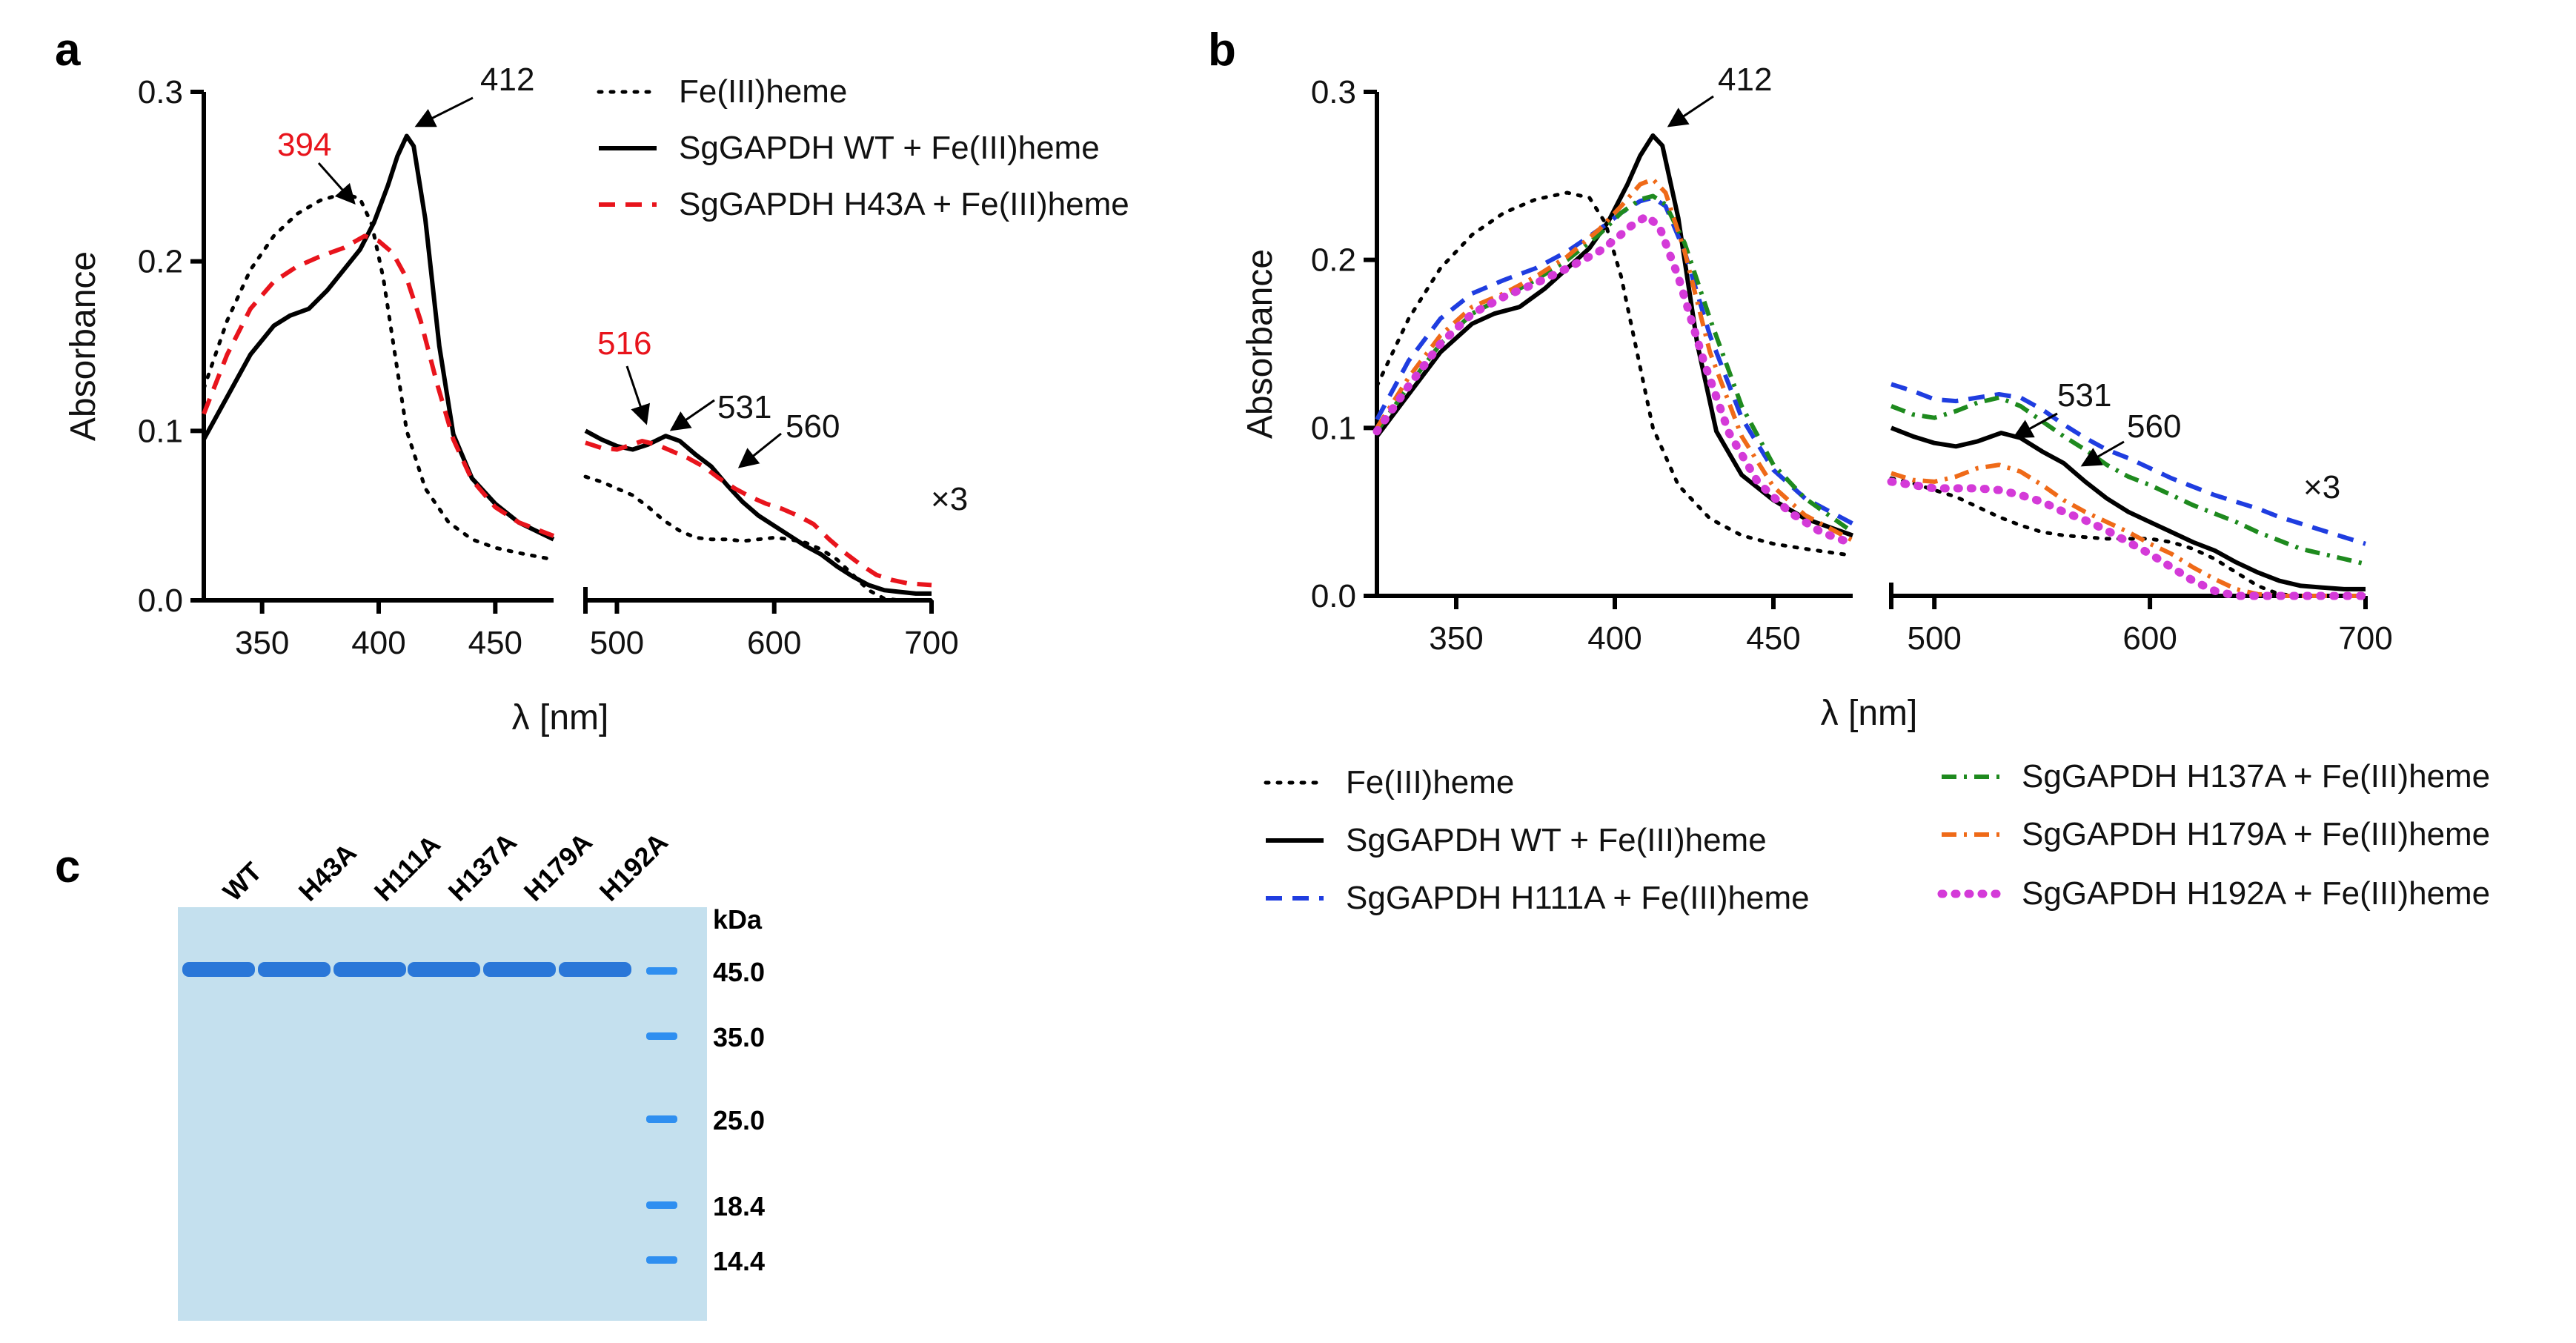 The width and height of the screenshot is (2576, 1343). I want to click on gel-marker-label: 45.0, so click(739, 972).